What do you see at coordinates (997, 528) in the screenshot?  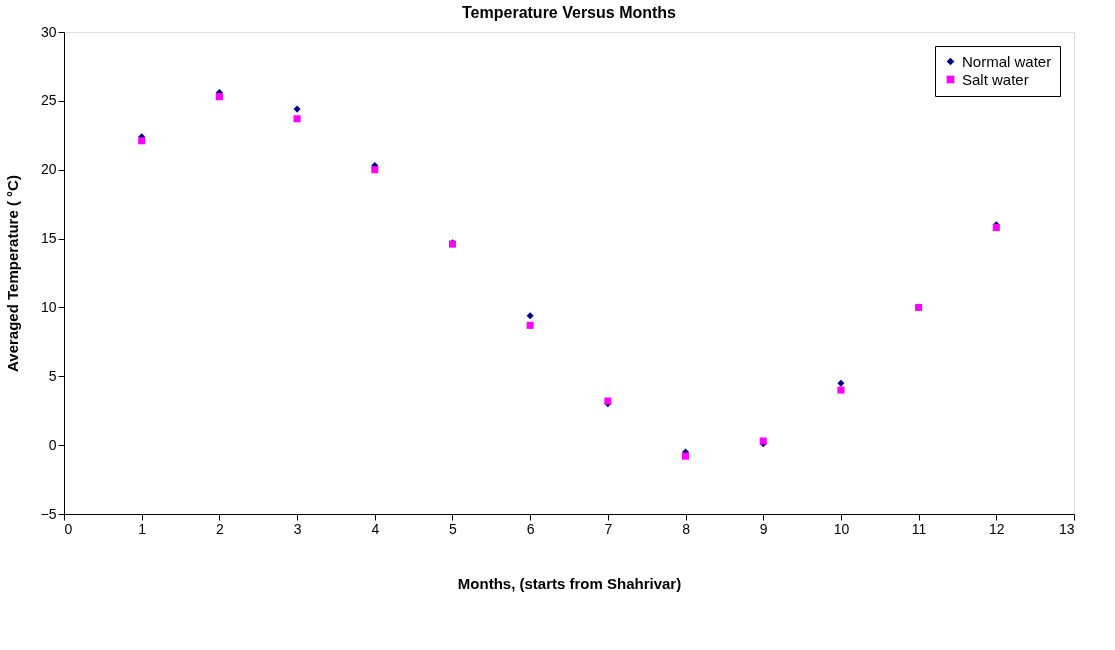 I see `x-tick-label: 12` at bounding box center [997, 528].